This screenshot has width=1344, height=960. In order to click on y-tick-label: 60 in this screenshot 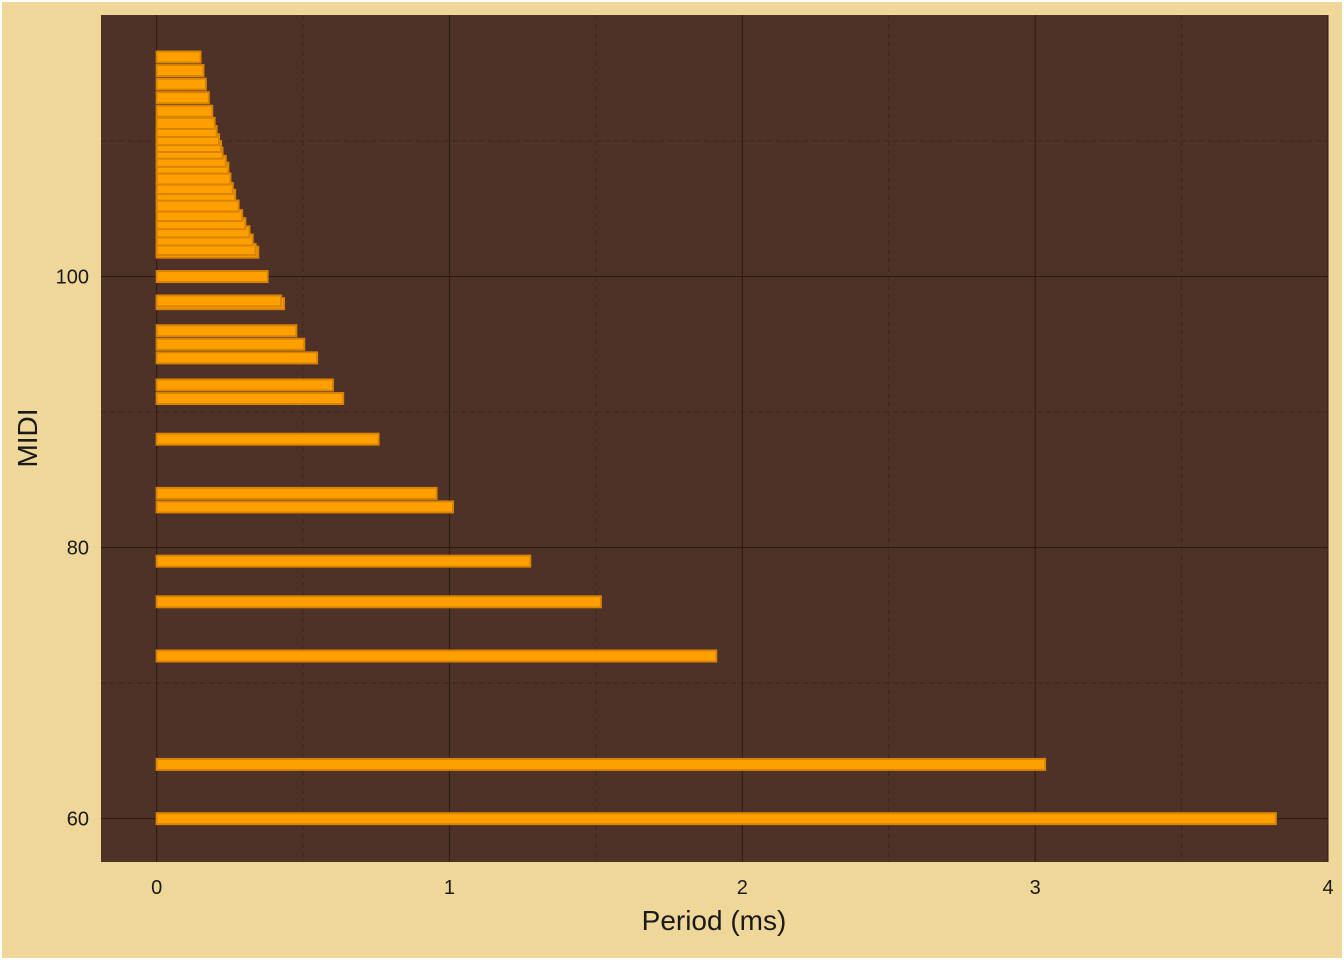, I will do `click(78, 820)`.